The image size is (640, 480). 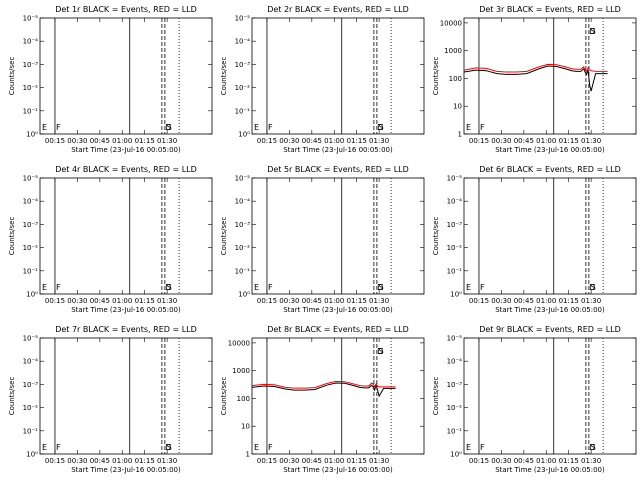 I want to click on panel-title: Det 2r BLACK = Events, RED = LLD, so click(x=338, y=9).